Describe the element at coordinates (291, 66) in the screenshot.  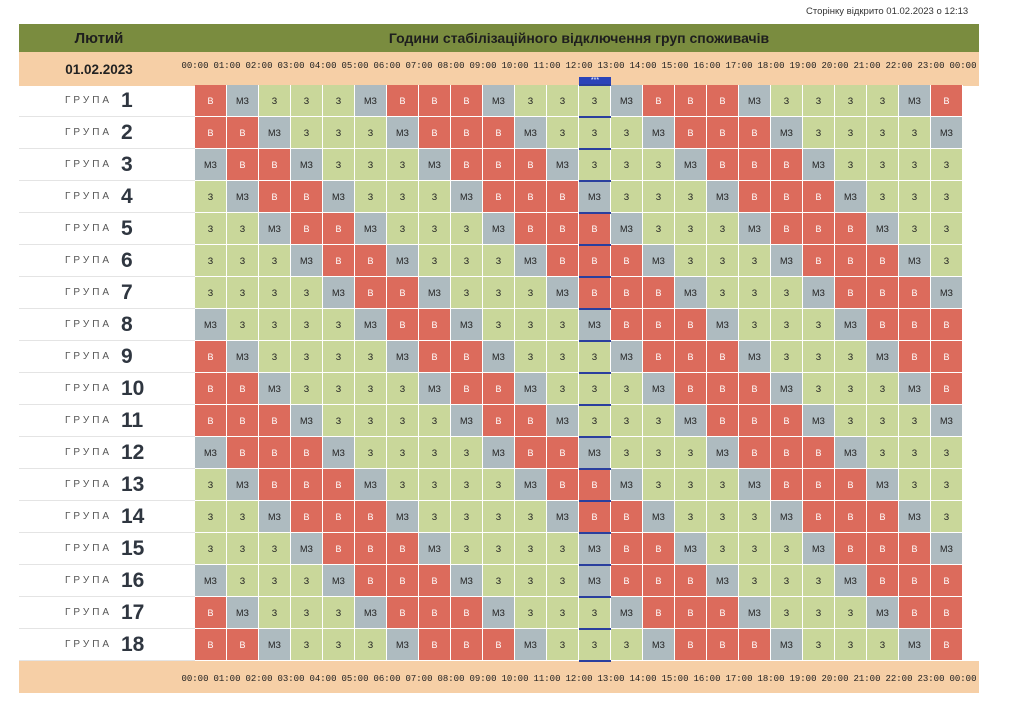
I see `hour-label: 03:00` at that location.